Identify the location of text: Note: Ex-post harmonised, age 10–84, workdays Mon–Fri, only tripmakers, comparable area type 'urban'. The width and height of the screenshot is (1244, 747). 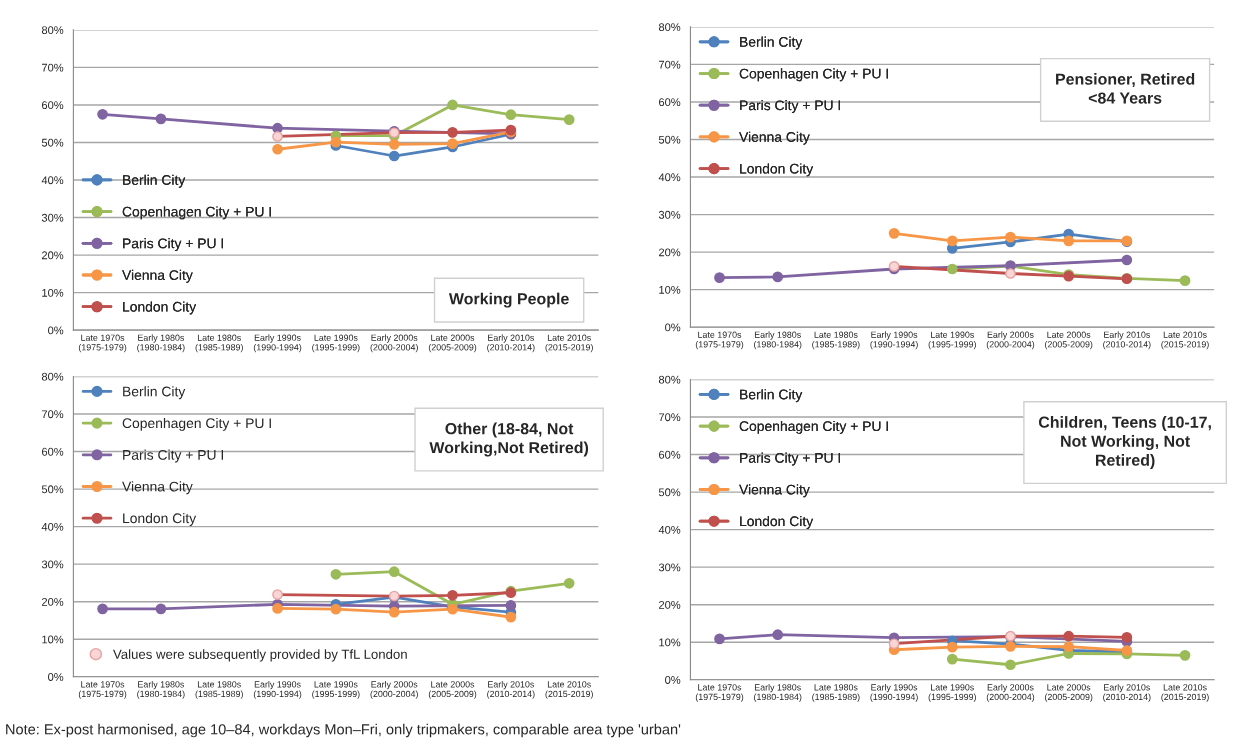
(343, 730).